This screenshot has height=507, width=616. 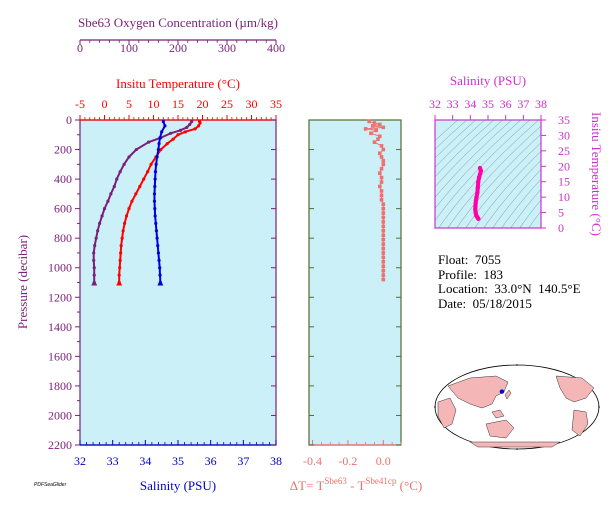 I want to click on temperature-ticks-label: 20, so click(x=203, y=104).